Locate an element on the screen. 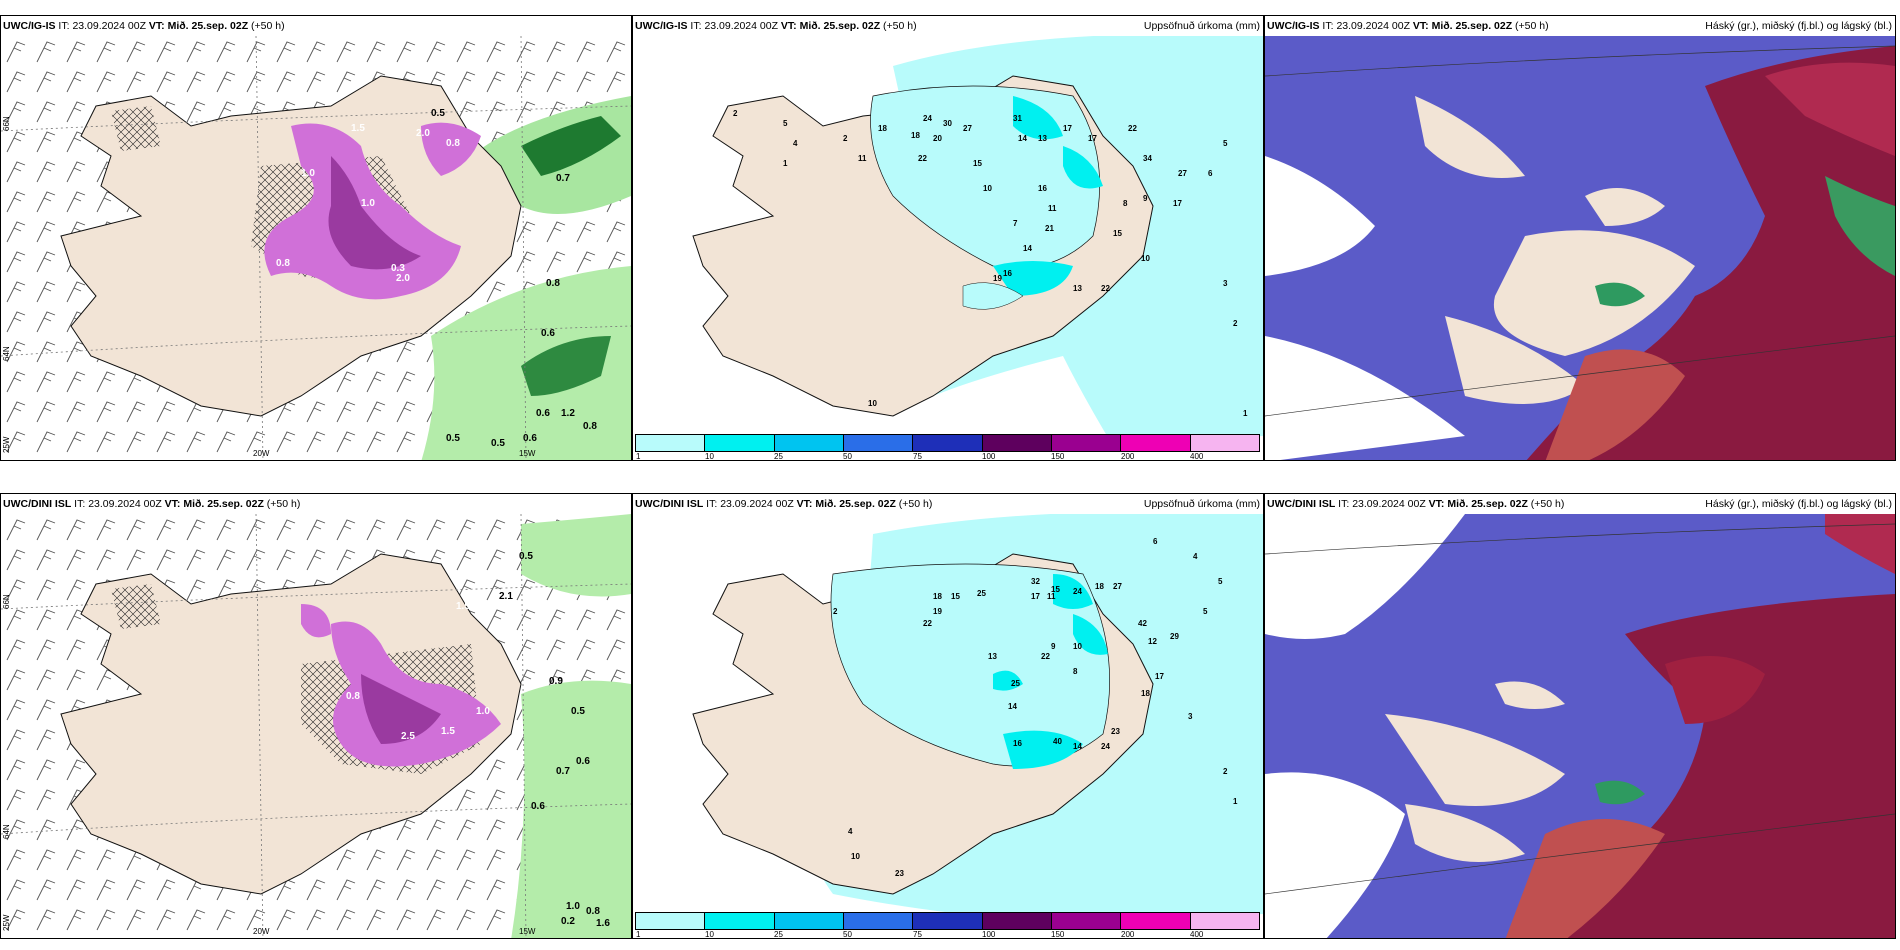 Image resolution: width=1900 pixels, height=950 pixels. value-label: 31 is located at coordinates (1017, 118).